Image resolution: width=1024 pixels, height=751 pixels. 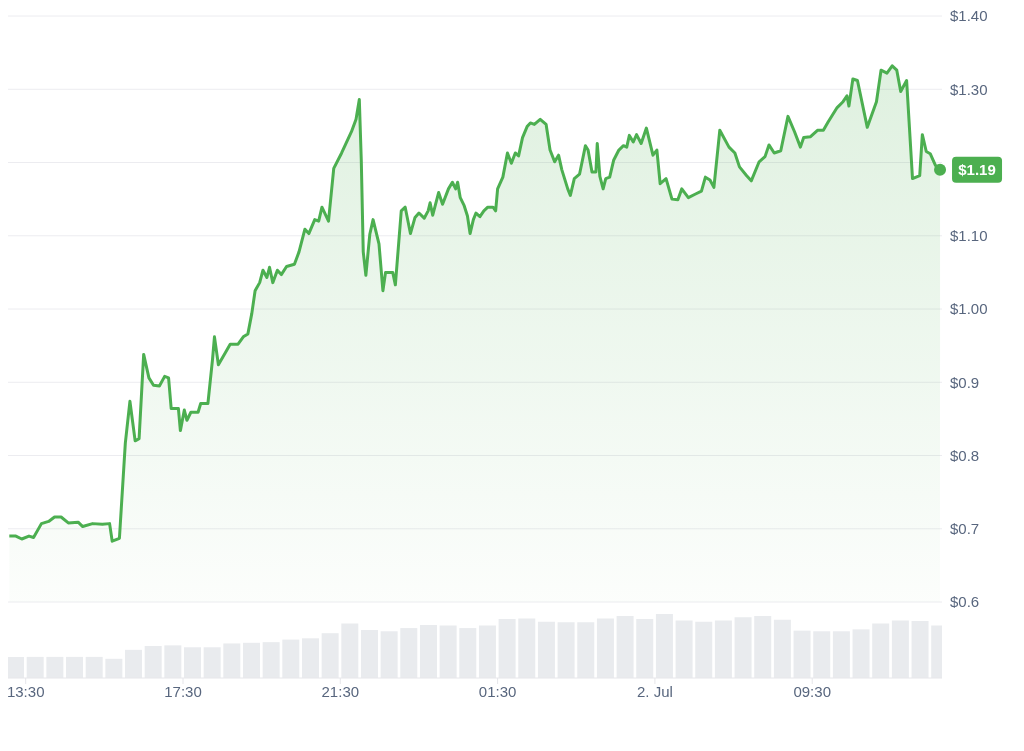 What do you see at coordinates (654, 691) in the screenshot?
I see `x-tick-label: 2. Jul` at bounding box center [654, 691].